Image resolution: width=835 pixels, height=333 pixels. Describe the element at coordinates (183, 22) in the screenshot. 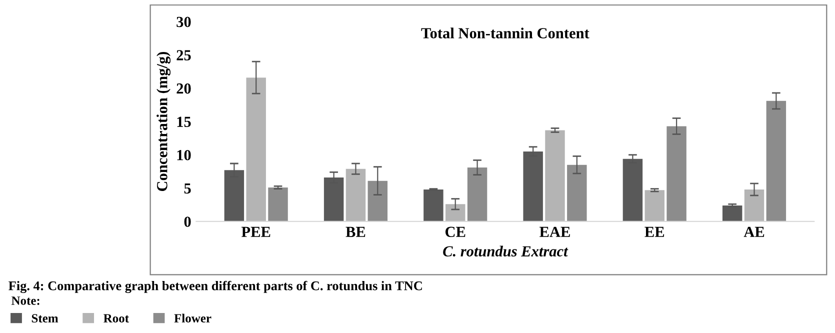

I see `y-tick-label: 30` at that location.